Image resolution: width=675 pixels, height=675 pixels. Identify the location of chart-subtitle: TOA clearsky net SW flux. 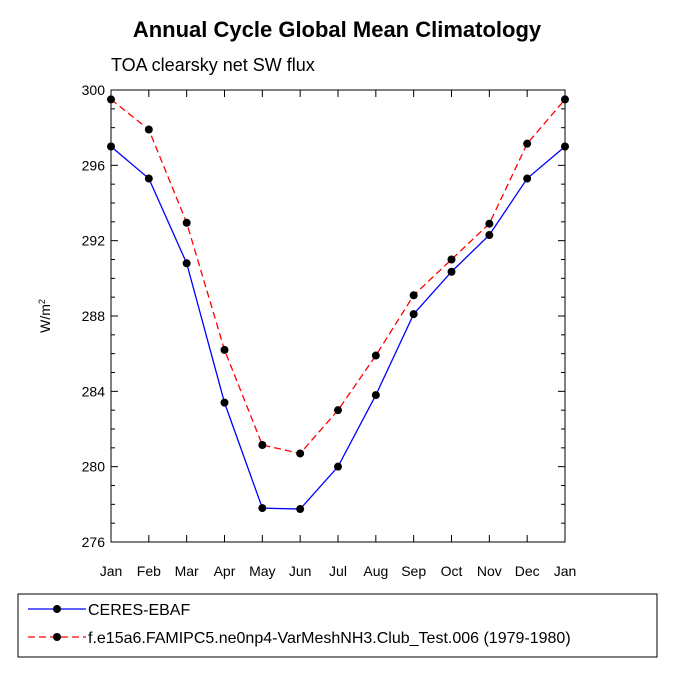
(213, 65).